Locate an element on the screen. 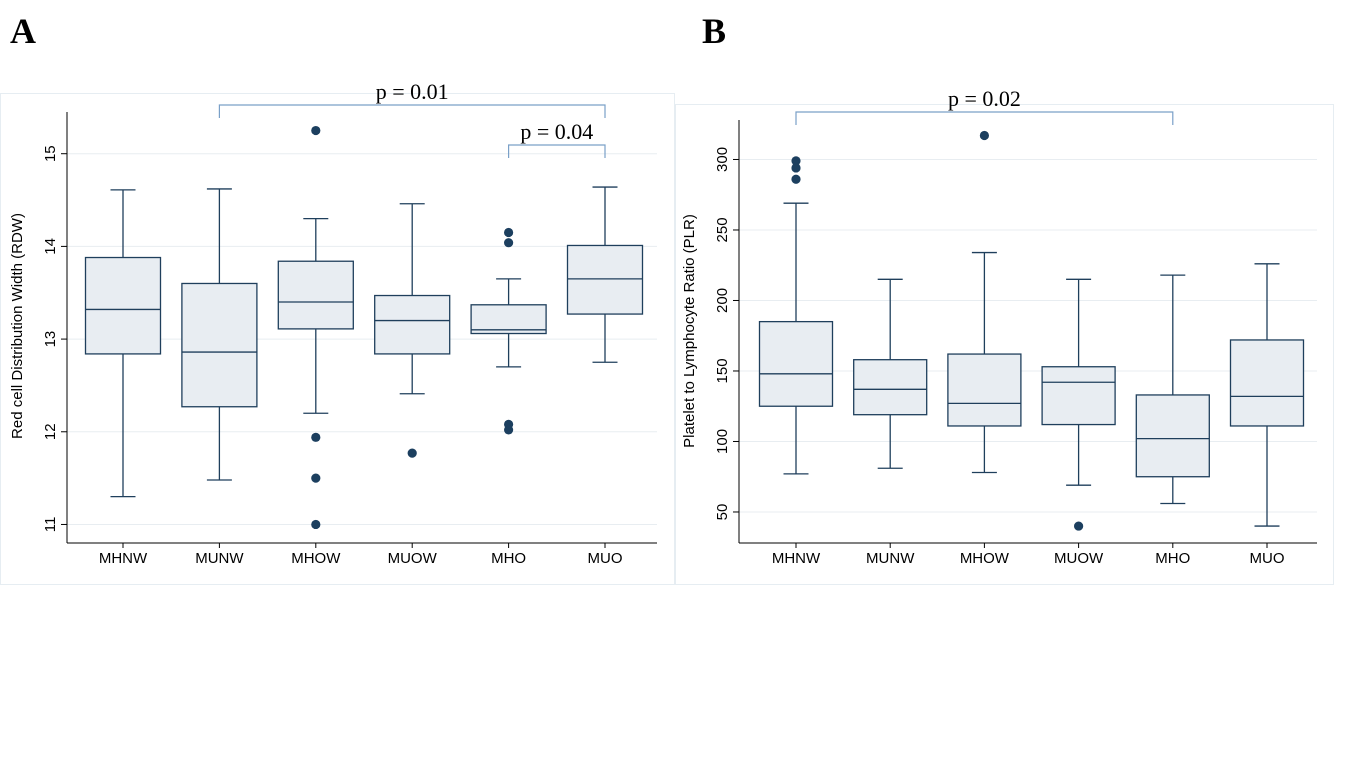 The width and height of the screenshot is (1349, 759). chart-b-y-tick-label: 100 is located at coordinates (722, 441).